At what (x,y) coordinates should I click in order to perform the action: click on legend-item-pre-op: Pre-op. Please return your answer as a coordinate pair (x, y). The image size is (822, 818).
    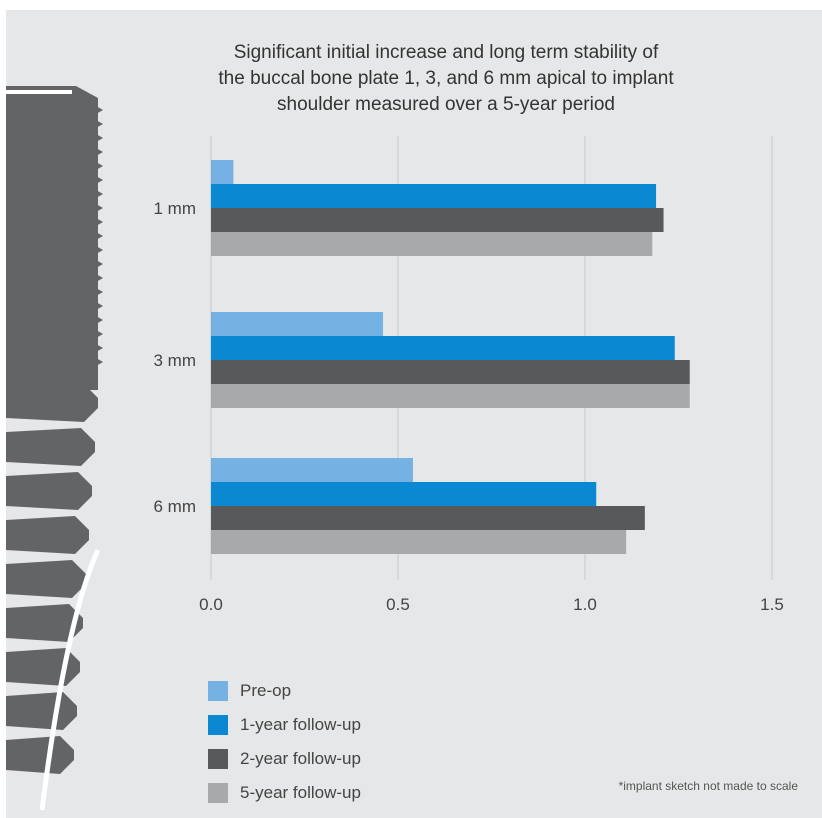
    Looking at the image, I should click on (284, 691).